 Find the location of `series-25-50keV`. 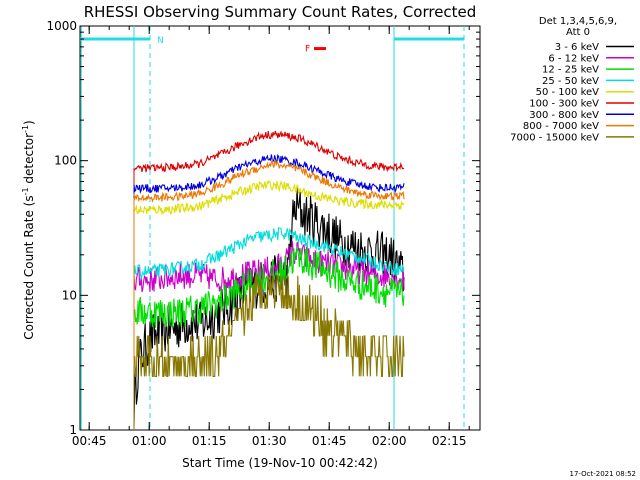

series-25-50keV is located at coordinates (269, 254).